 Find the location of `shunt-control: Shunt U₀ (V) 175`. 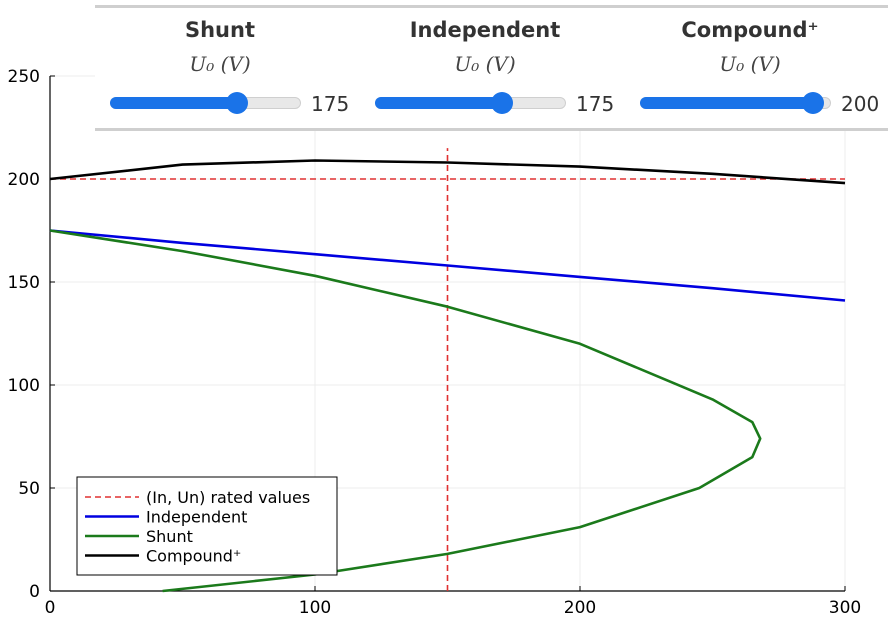

shunt-control: Shunt U₀ (V) 175 is located at coordinates (222, 68).